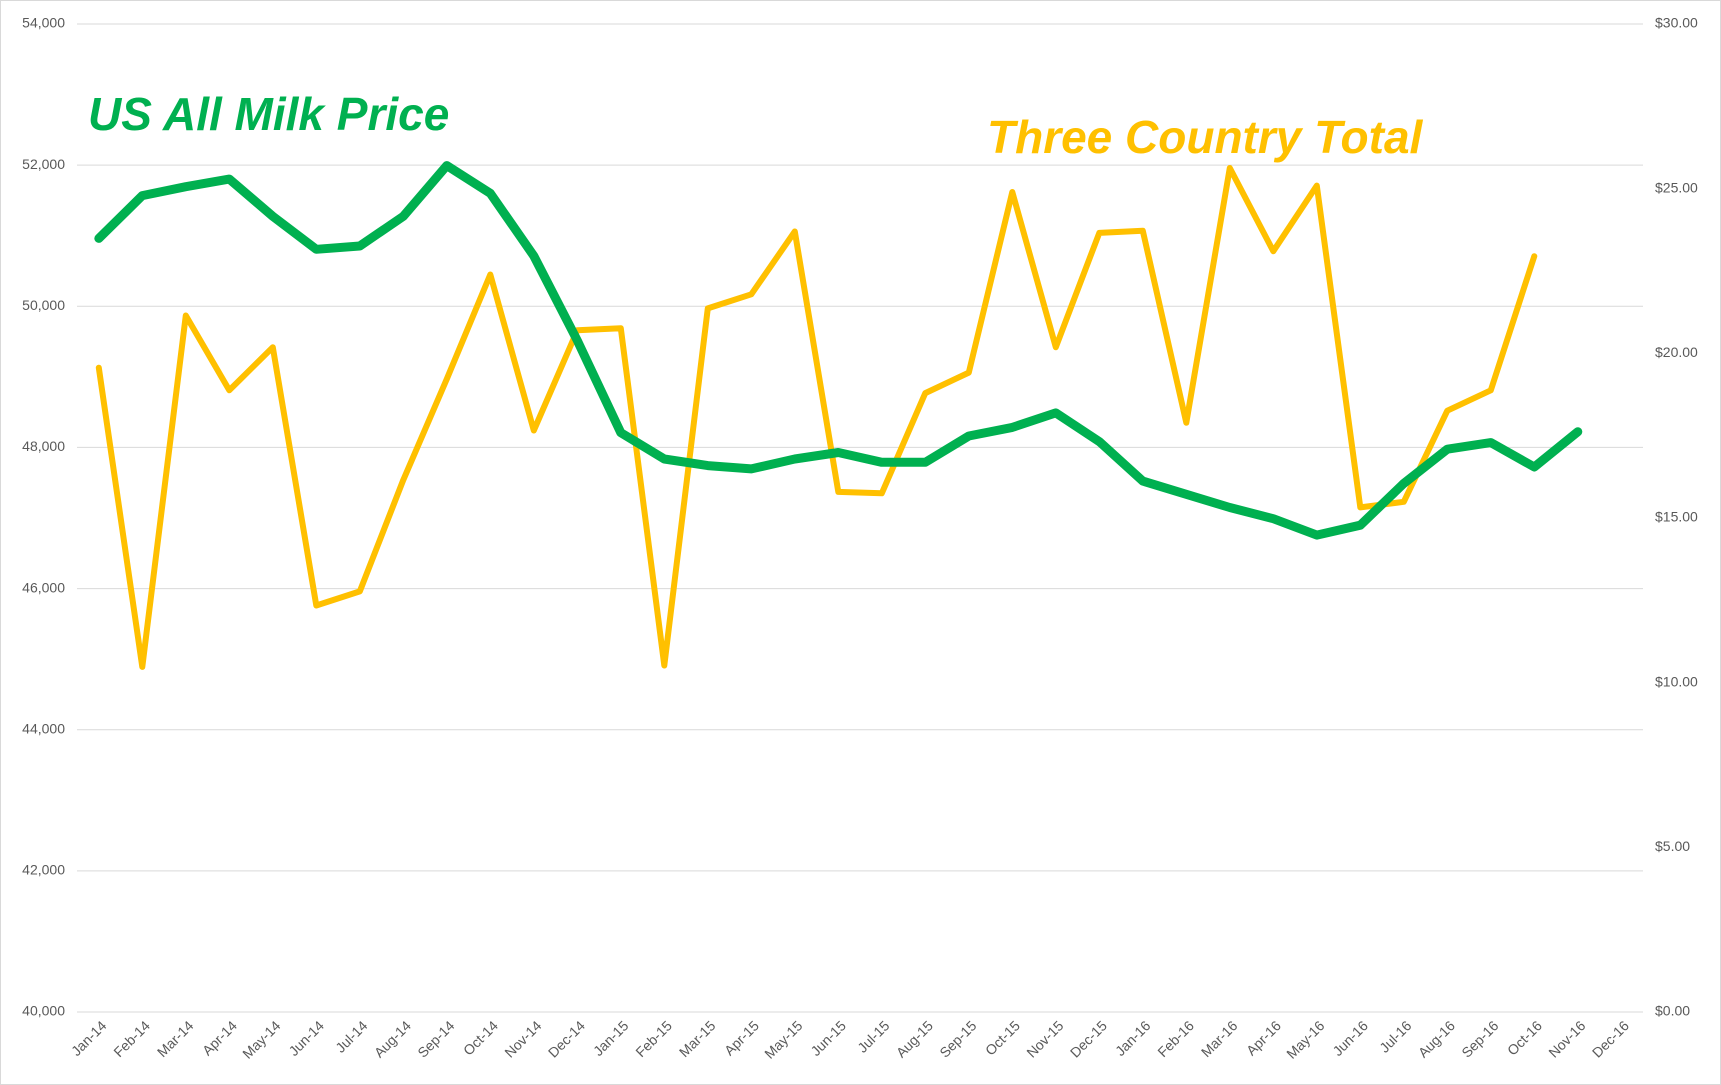 The height and width of the screenshot is (1085, 1721). I want to click on y2-tick-label: $25.00, so click(1676, 187).